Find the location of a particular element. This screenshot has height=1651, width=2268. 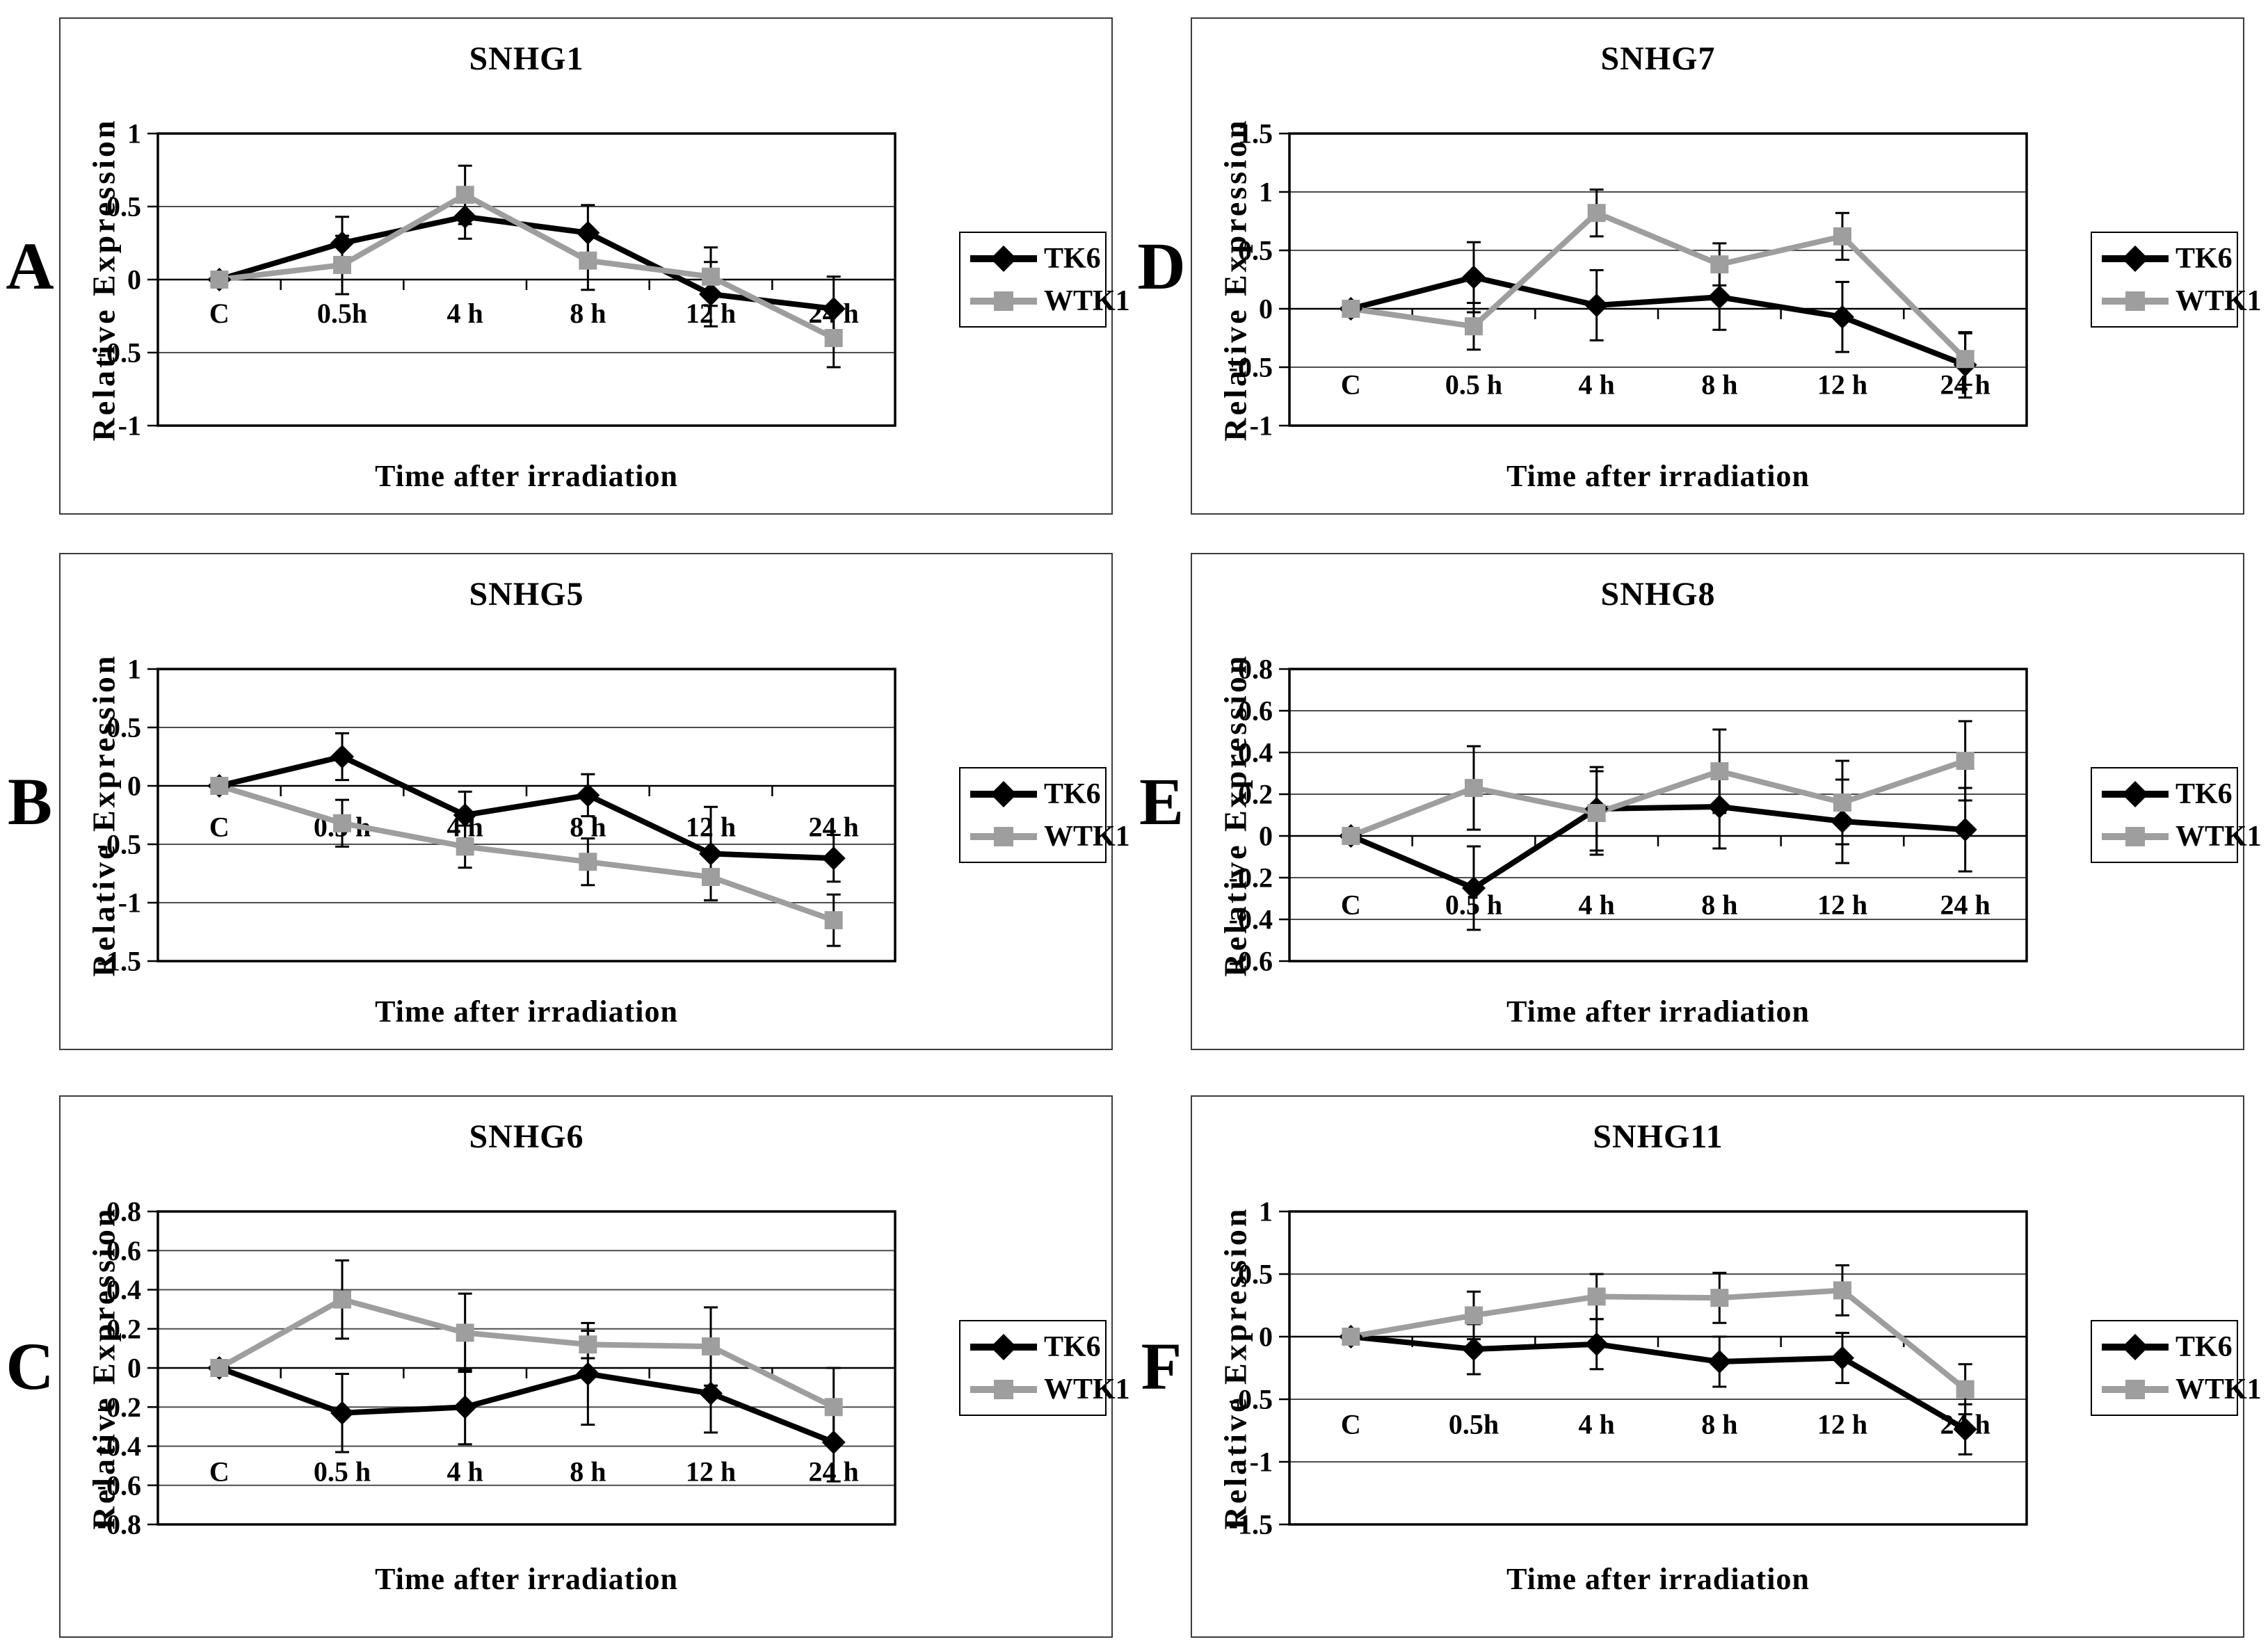

svg-text: 0.2 is located at coordinates (1255, 794).